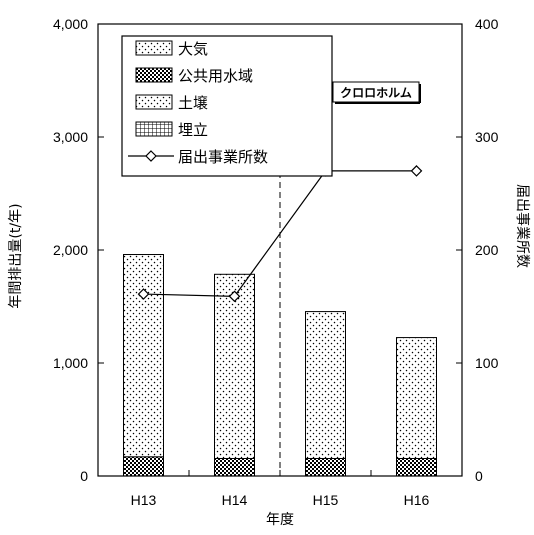 Image resolution: width=534 pixels, height=535 pixels. I want to click on ytick-label-right: 100, so click(487, 363).